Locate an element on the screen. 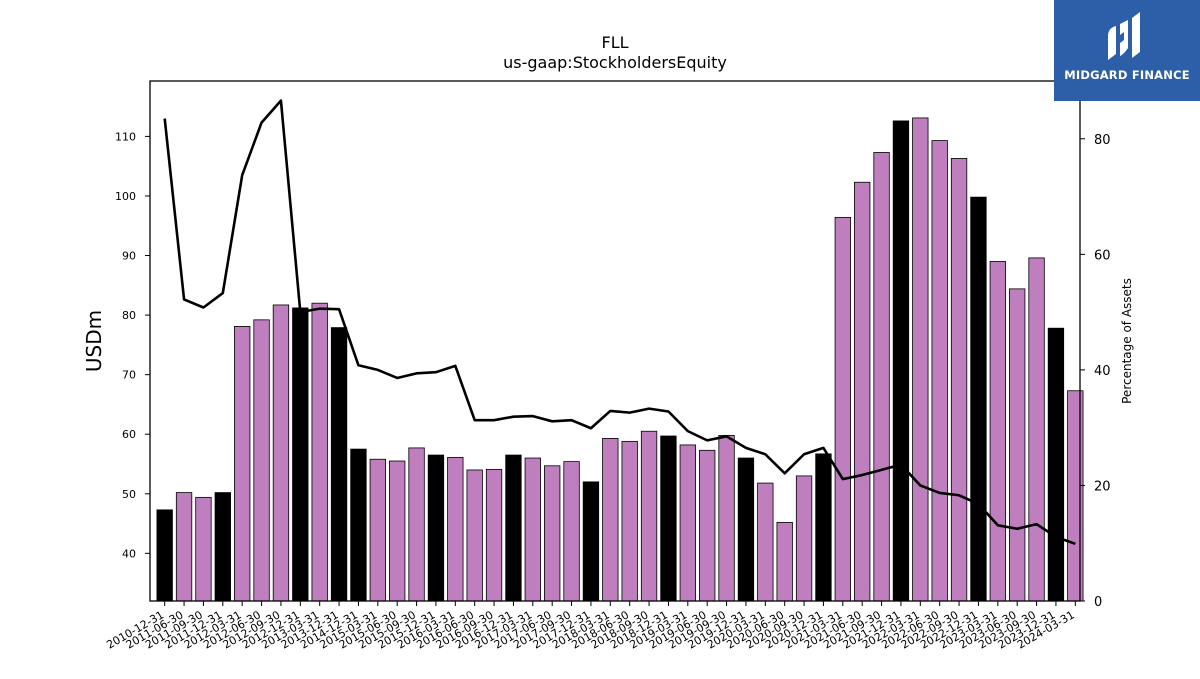 The width and height of the screenshot is (1200, 679). y-tick-label: 100 is located at coordinates (125, 196).